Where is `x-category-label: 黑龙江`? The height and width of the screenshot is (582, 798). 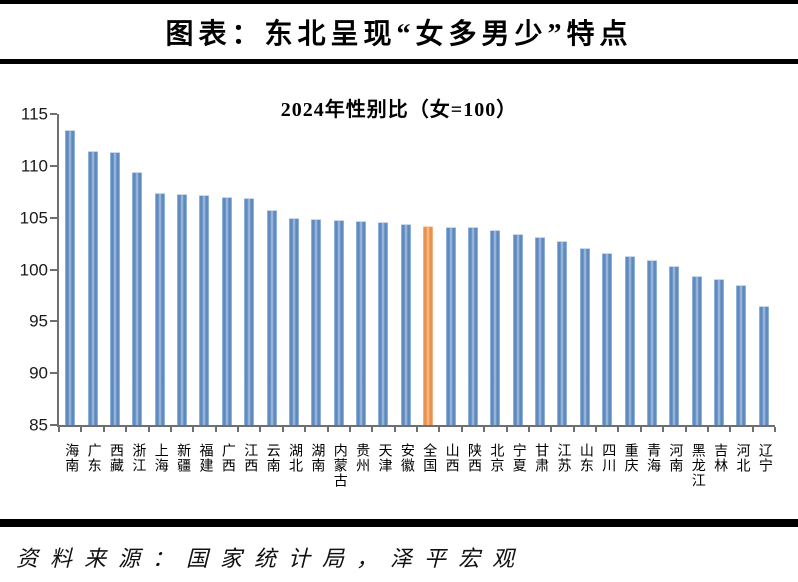
x-category-label: 黑龙江 is located at coordinates (697, 465).